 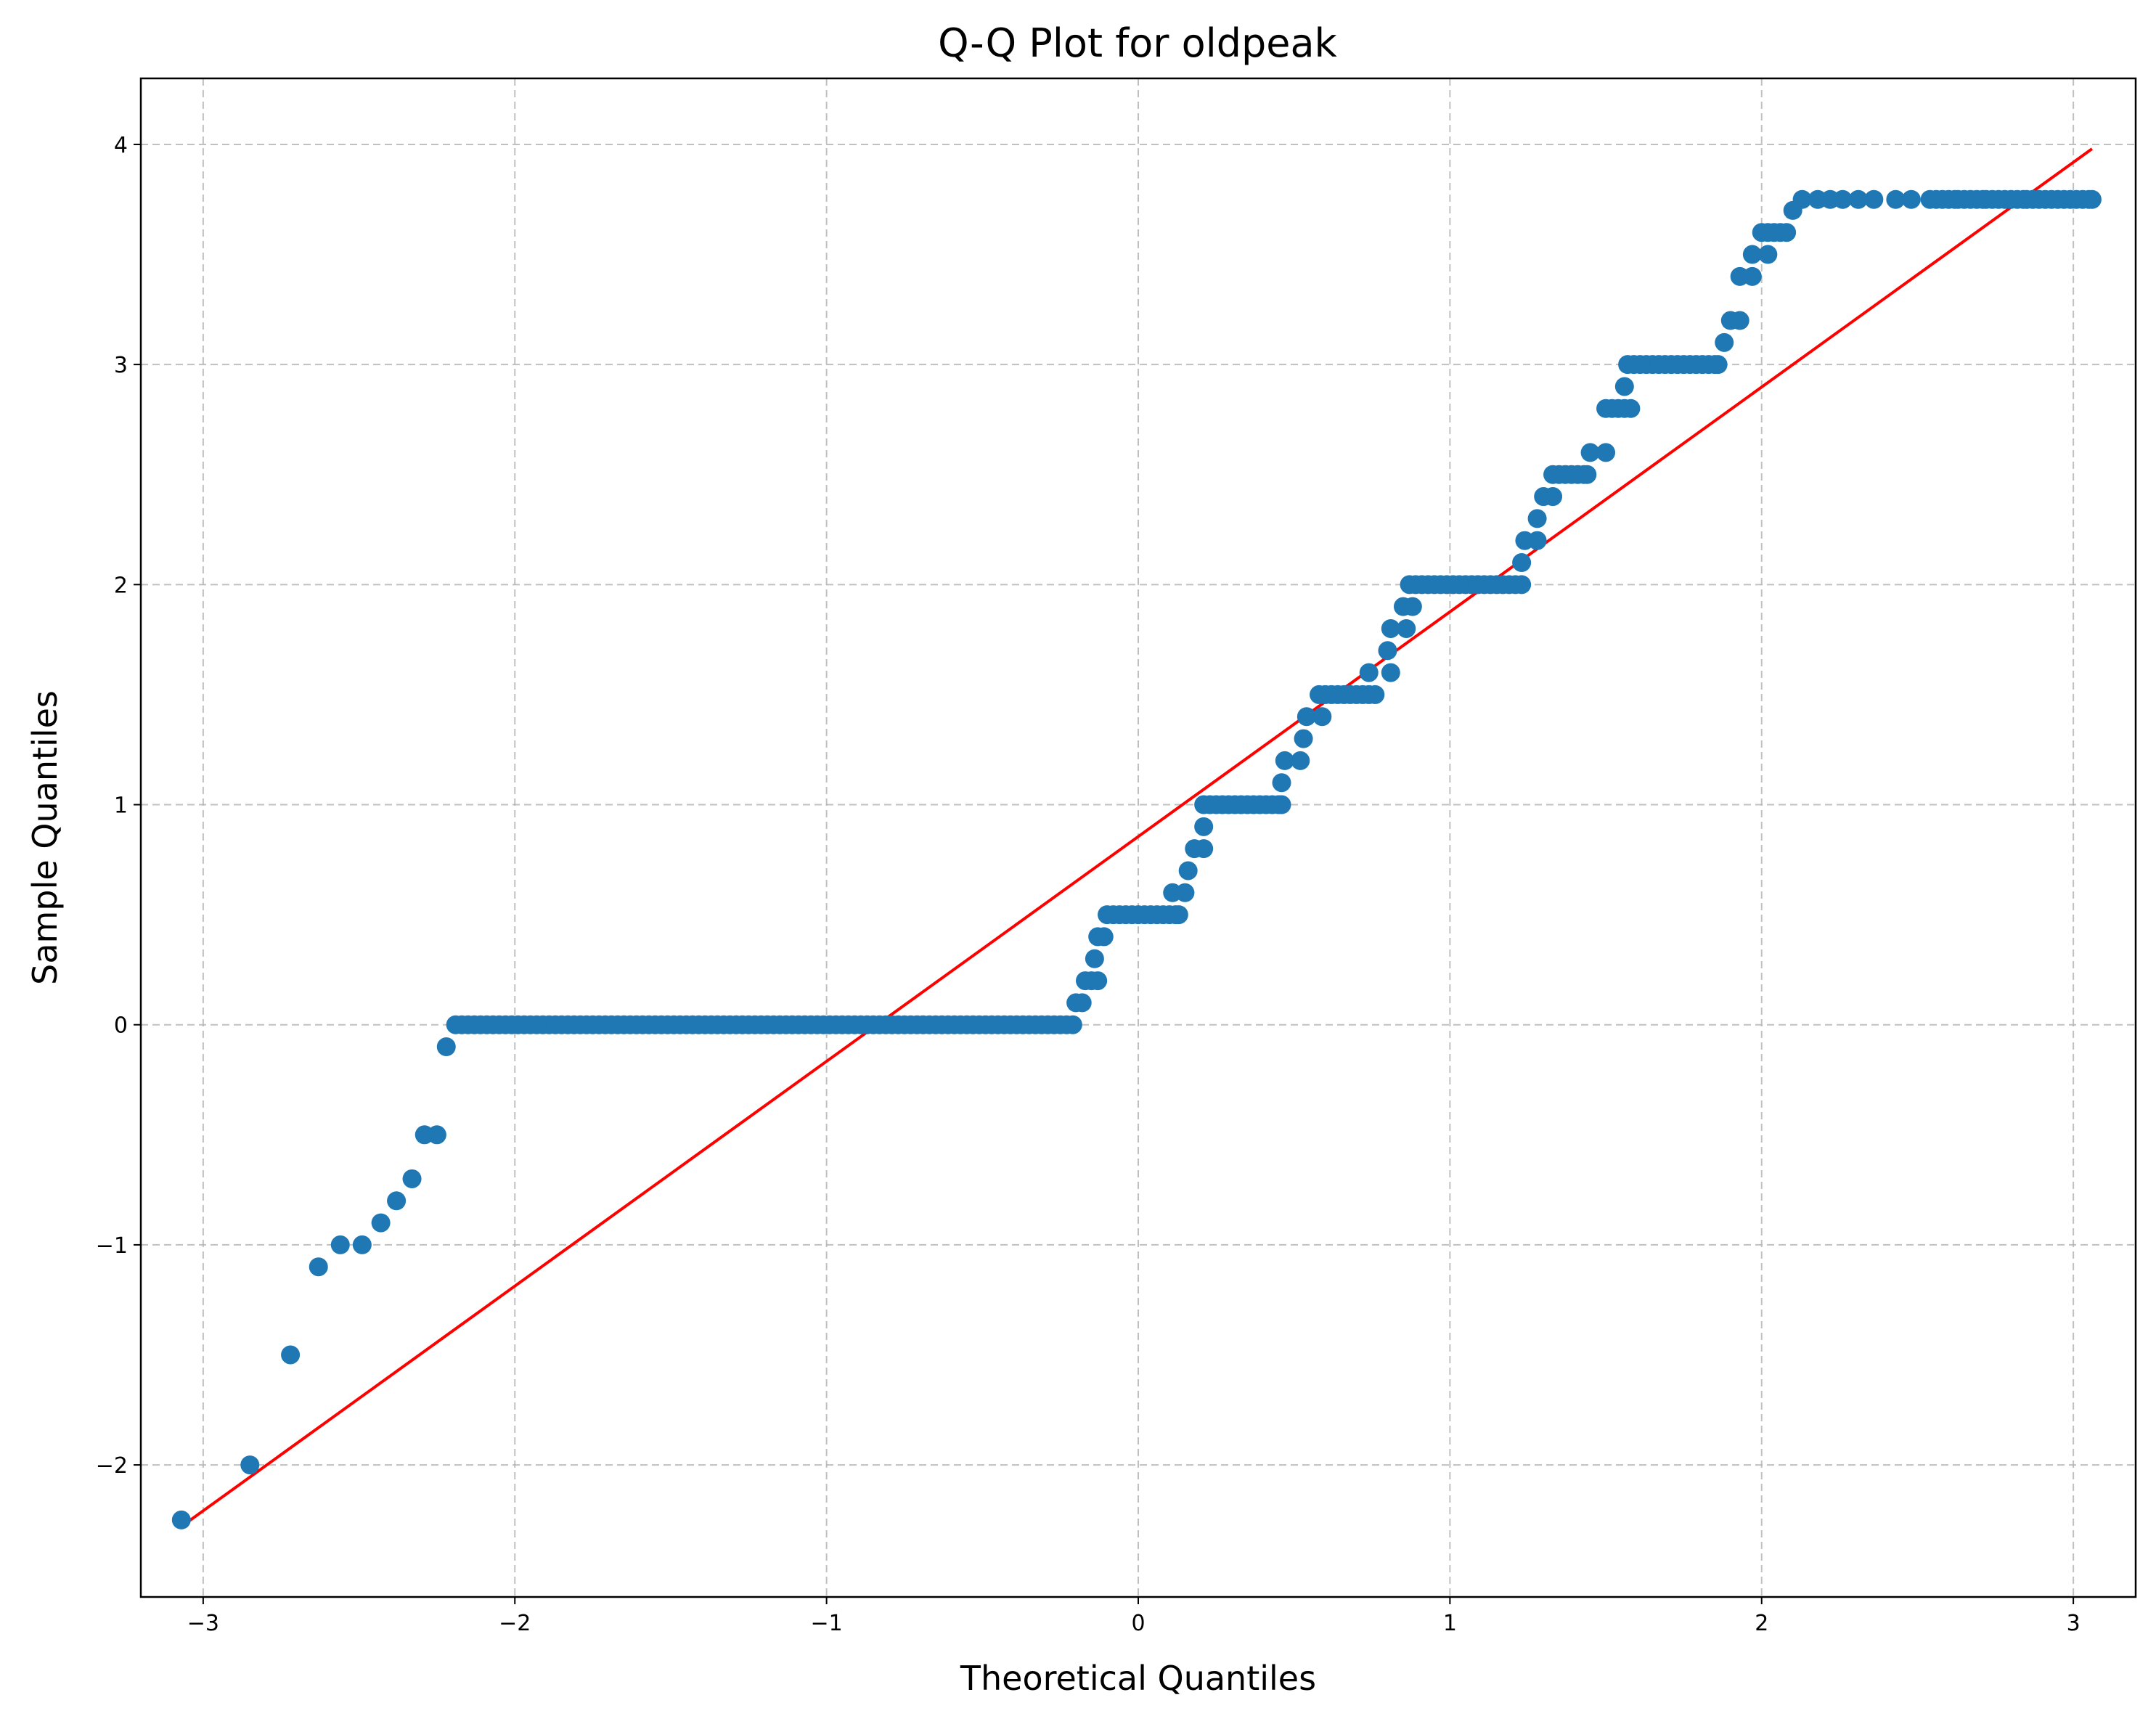 What do you see at coordinates (121, 365) in the screenshot?
I see `y-tick-label: 3` at bounding box center [121, 365].